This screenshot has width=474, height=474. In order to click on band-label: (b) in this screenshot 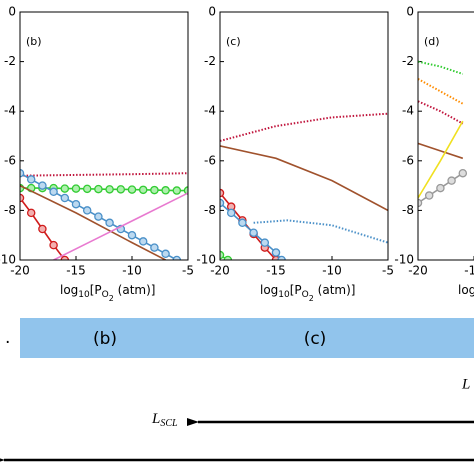, I will do `click(105, 339)`.